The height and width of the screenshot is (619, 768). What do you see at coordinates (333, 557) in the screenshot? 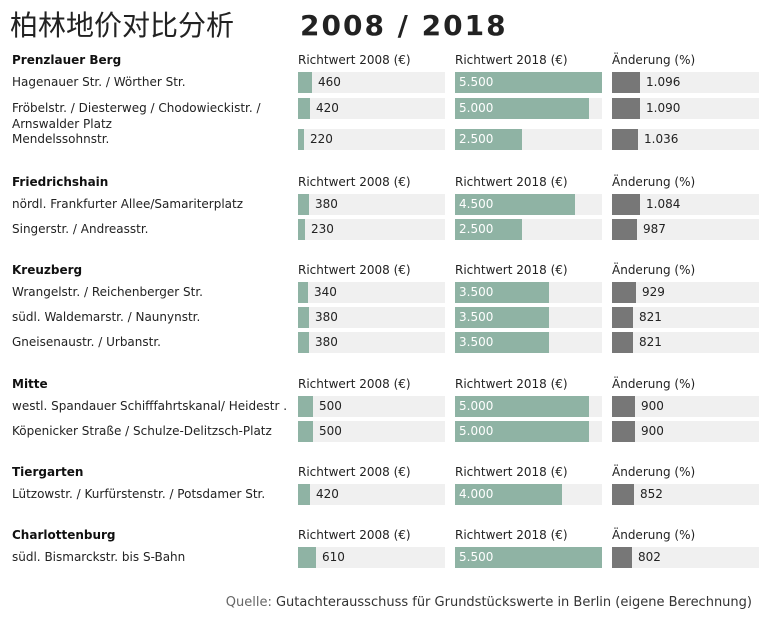
I see `value-label-richtwert-2008: 610` at bounding box center [333, 557].